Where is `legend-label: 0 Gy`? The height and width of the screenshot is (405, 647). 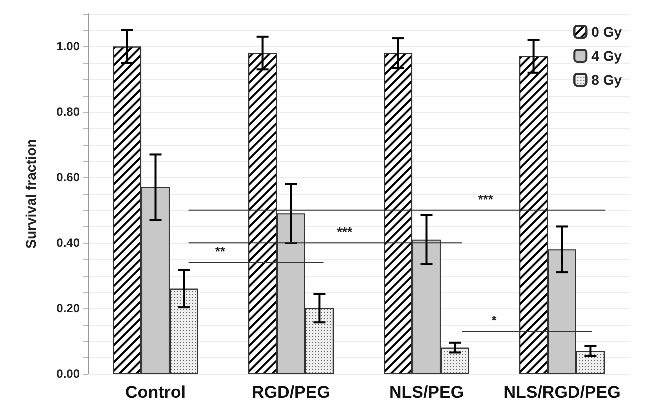 legend-label: 0 Gy is located at coordinates (607, 32).